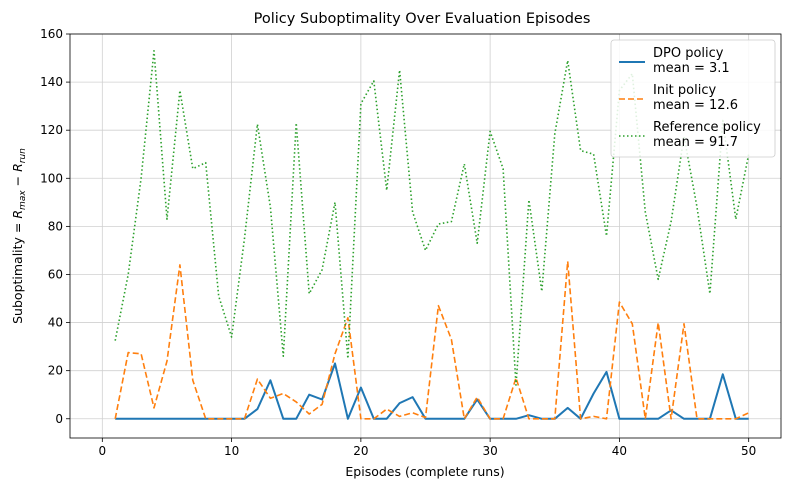 Image resolution: width=790 pixels, height=490 pixels. I want to click on y-tick-label: 140, so click(51, 82).